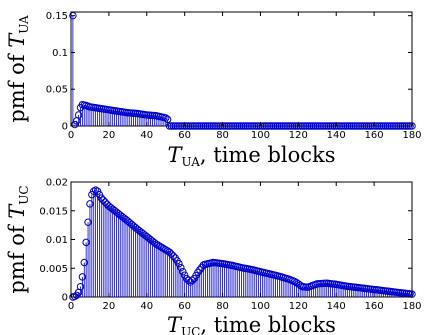  Describe the element at coordinates (57, 183) in the screenshot. I see `y-tick-label: 0.02` at that location.